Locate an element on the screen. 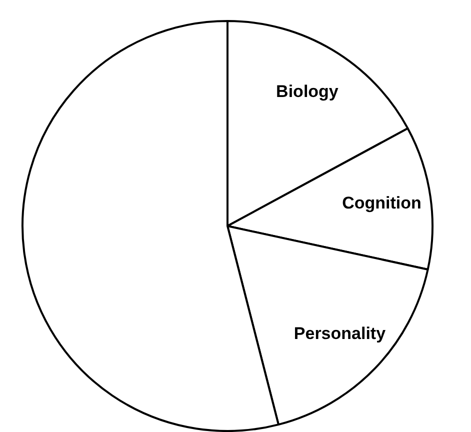  slice-label: Cognition is located at coordinates (382, 203).